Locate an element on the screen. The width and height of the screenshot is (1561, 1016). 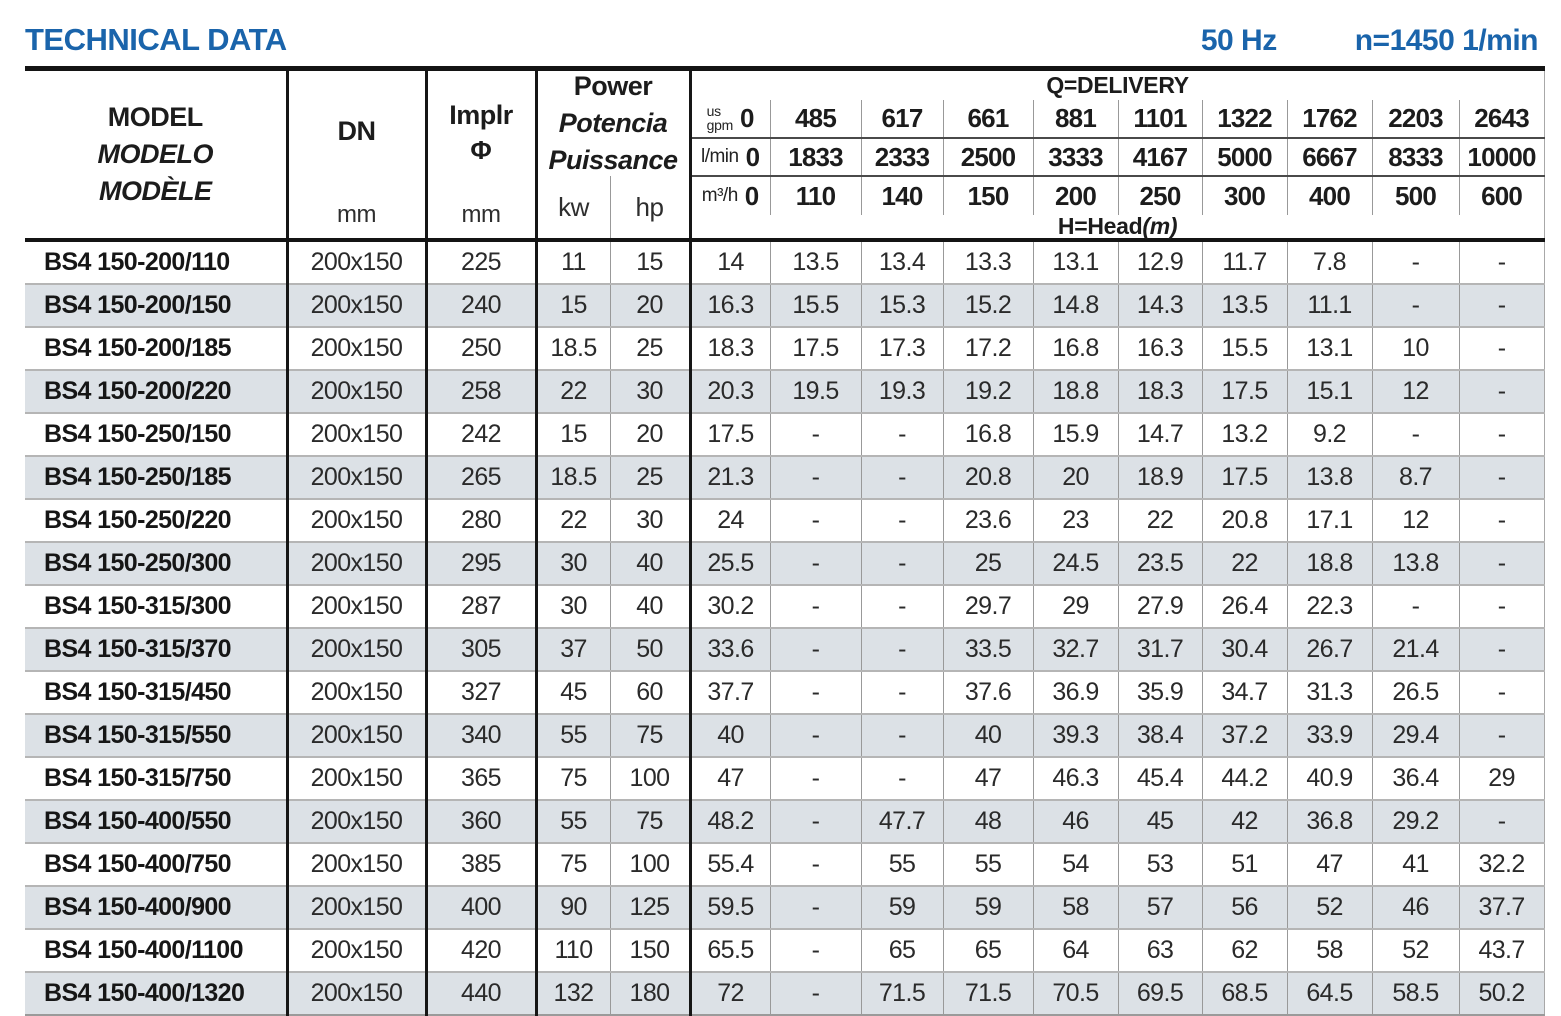
head-cell: 22 is located at coordinates (1160, 520).